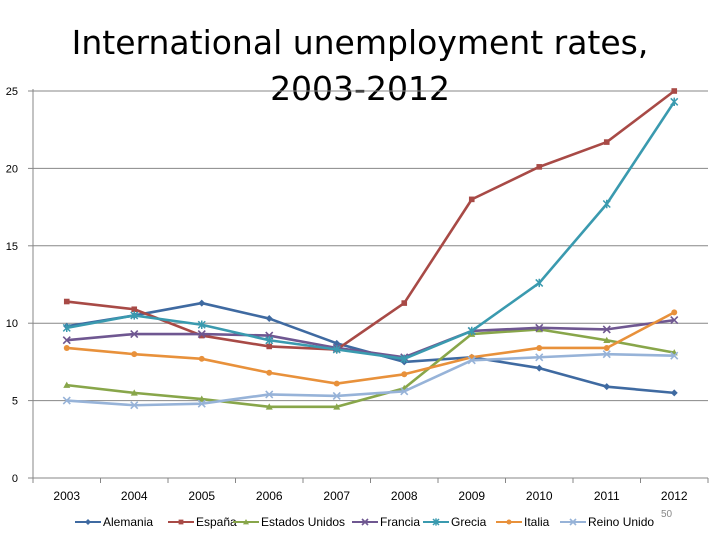  Describe the element at coordinates (336, 496) in the screenshot. I see `x-tick-label: 2007` at that location.